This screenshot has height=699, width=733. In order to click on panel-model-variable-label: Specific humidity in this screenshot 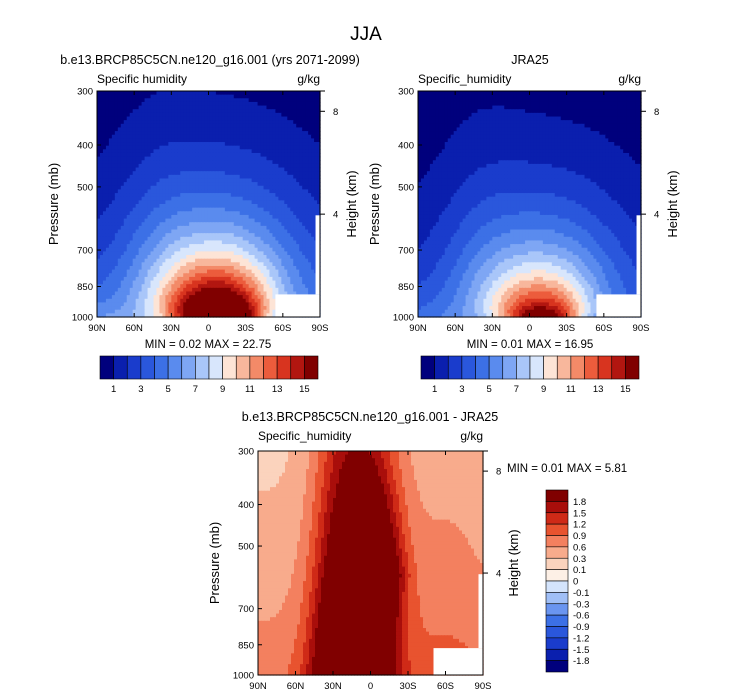, I will do `click(142, 79)`.